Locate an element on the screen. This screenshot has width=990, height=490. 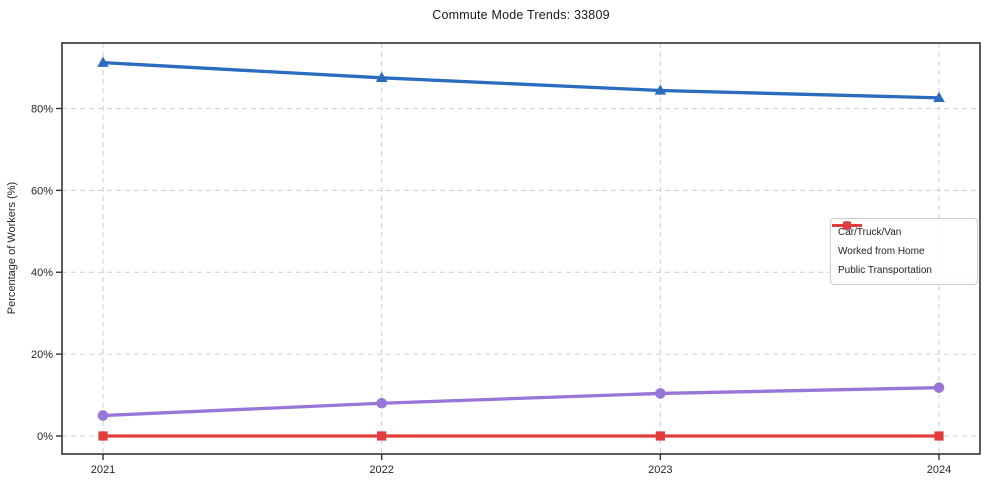
series-line-worked-from-home is located at coordinates (521, 402).